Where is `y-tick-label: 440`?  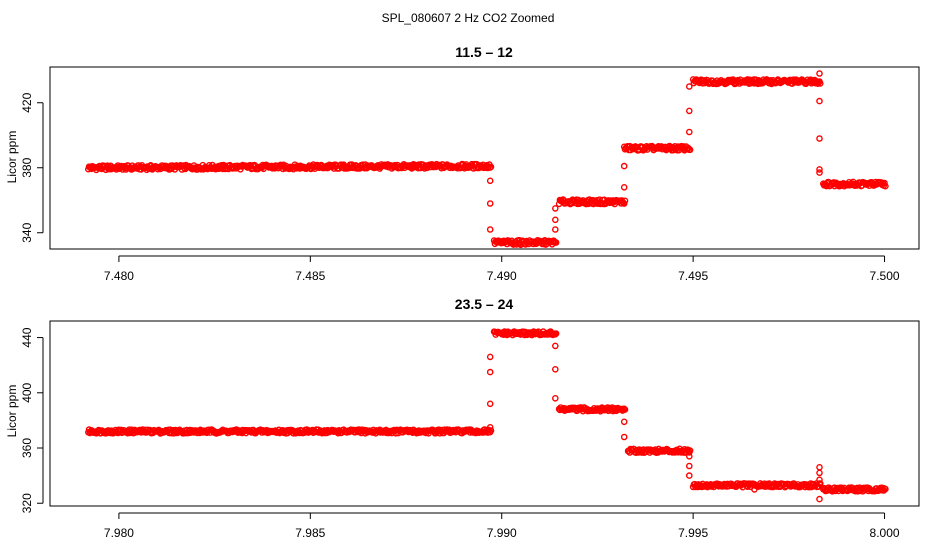 y-tick-label: 440 is located at coordinates (27, 337).